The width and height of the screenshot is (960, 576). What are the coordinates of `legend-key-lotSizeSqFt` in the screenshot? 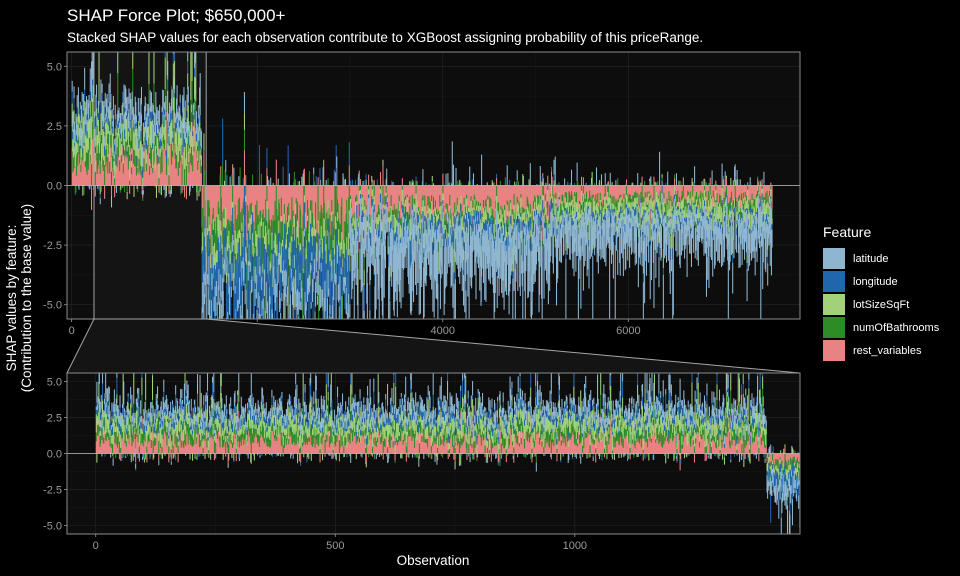 It's located at (834, 304).